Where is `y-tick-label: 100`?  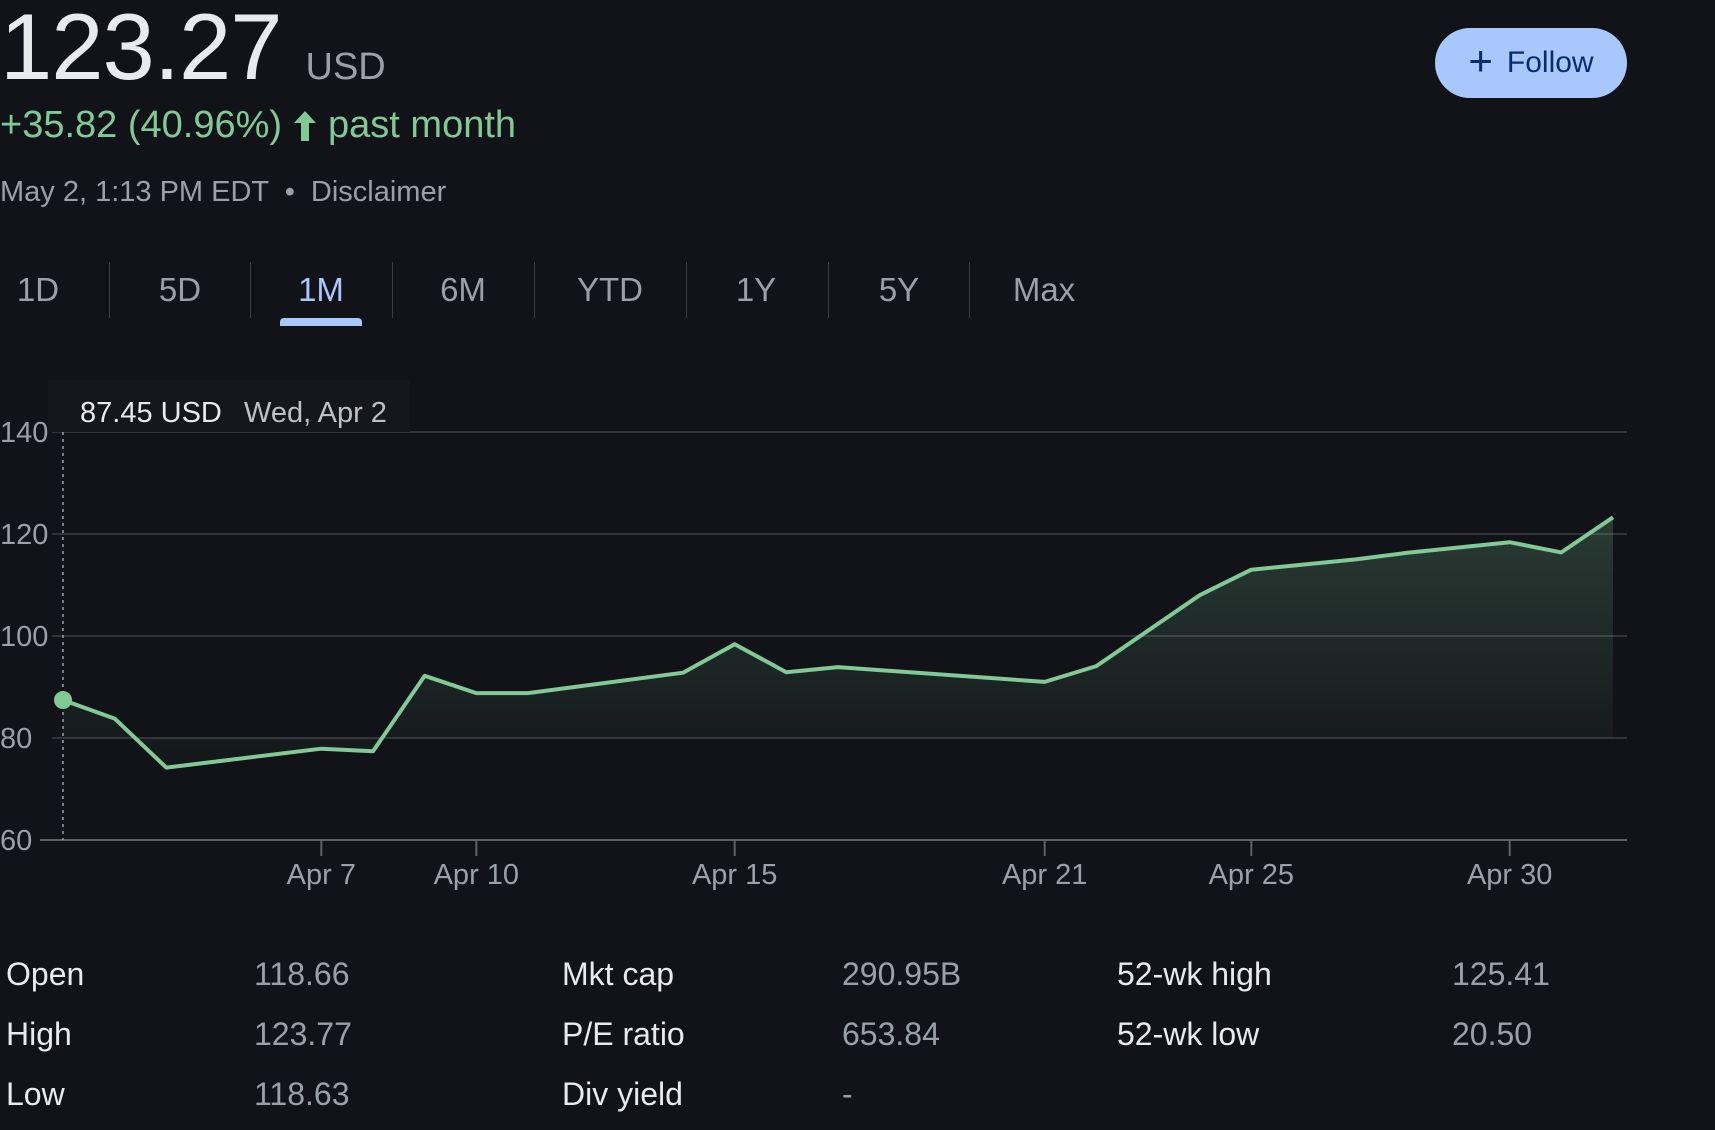 y-tick-label: 100 is located at coordinates (24, 637).